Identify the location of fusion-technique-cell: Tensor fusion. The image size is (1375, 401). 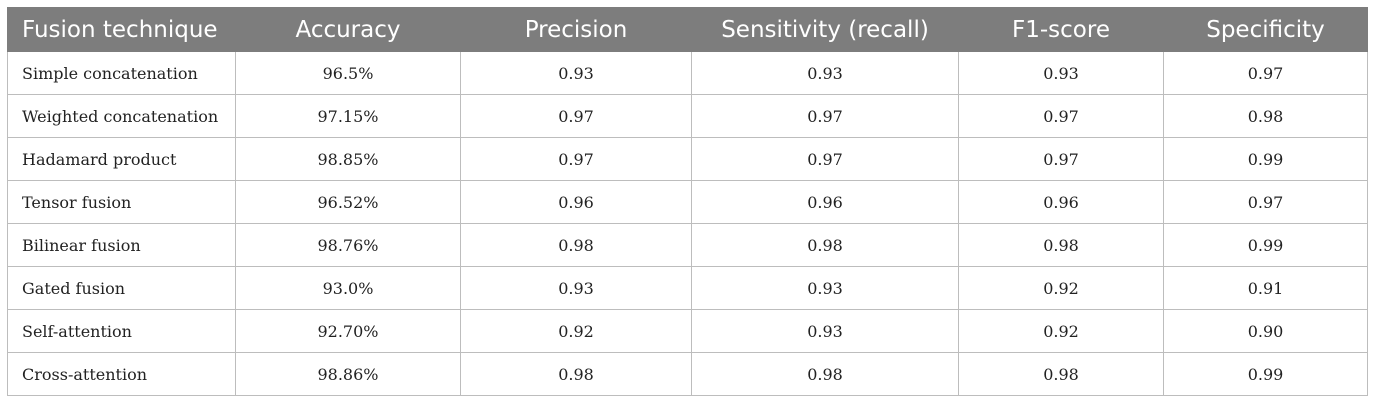
(121, 202).